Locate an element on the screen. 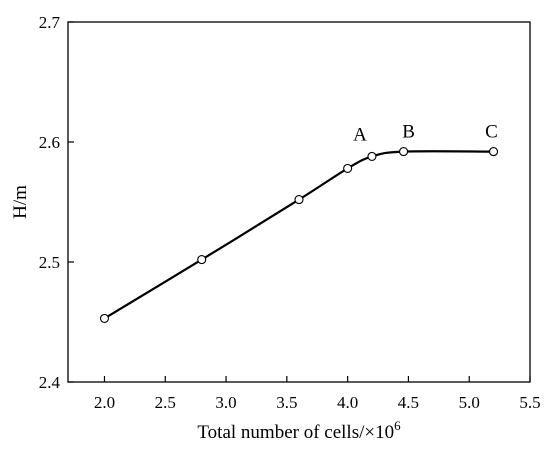  x-axis-label: Total number of cells/×106 is located at coordinates (299, 430).